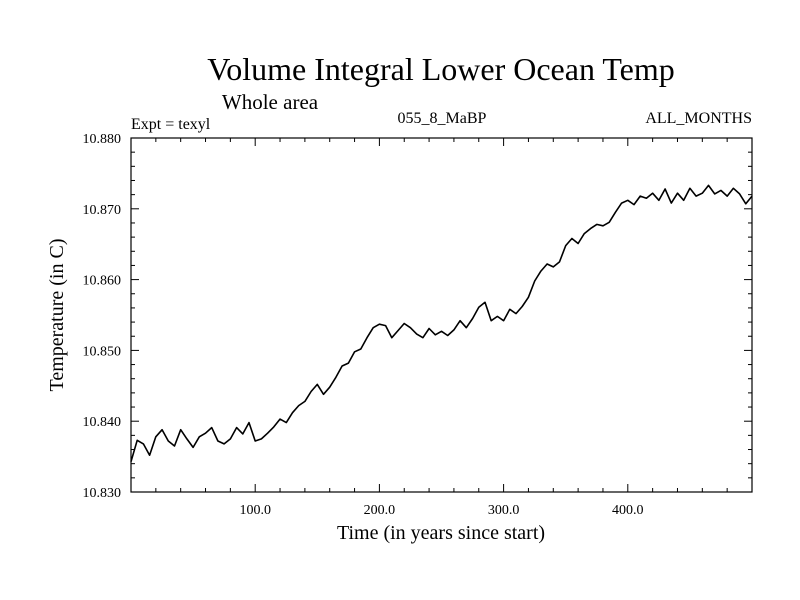  Describe the element at coordinates (102, 493) in the screenshot. I see `y-tick-label: 10.830` at that location.